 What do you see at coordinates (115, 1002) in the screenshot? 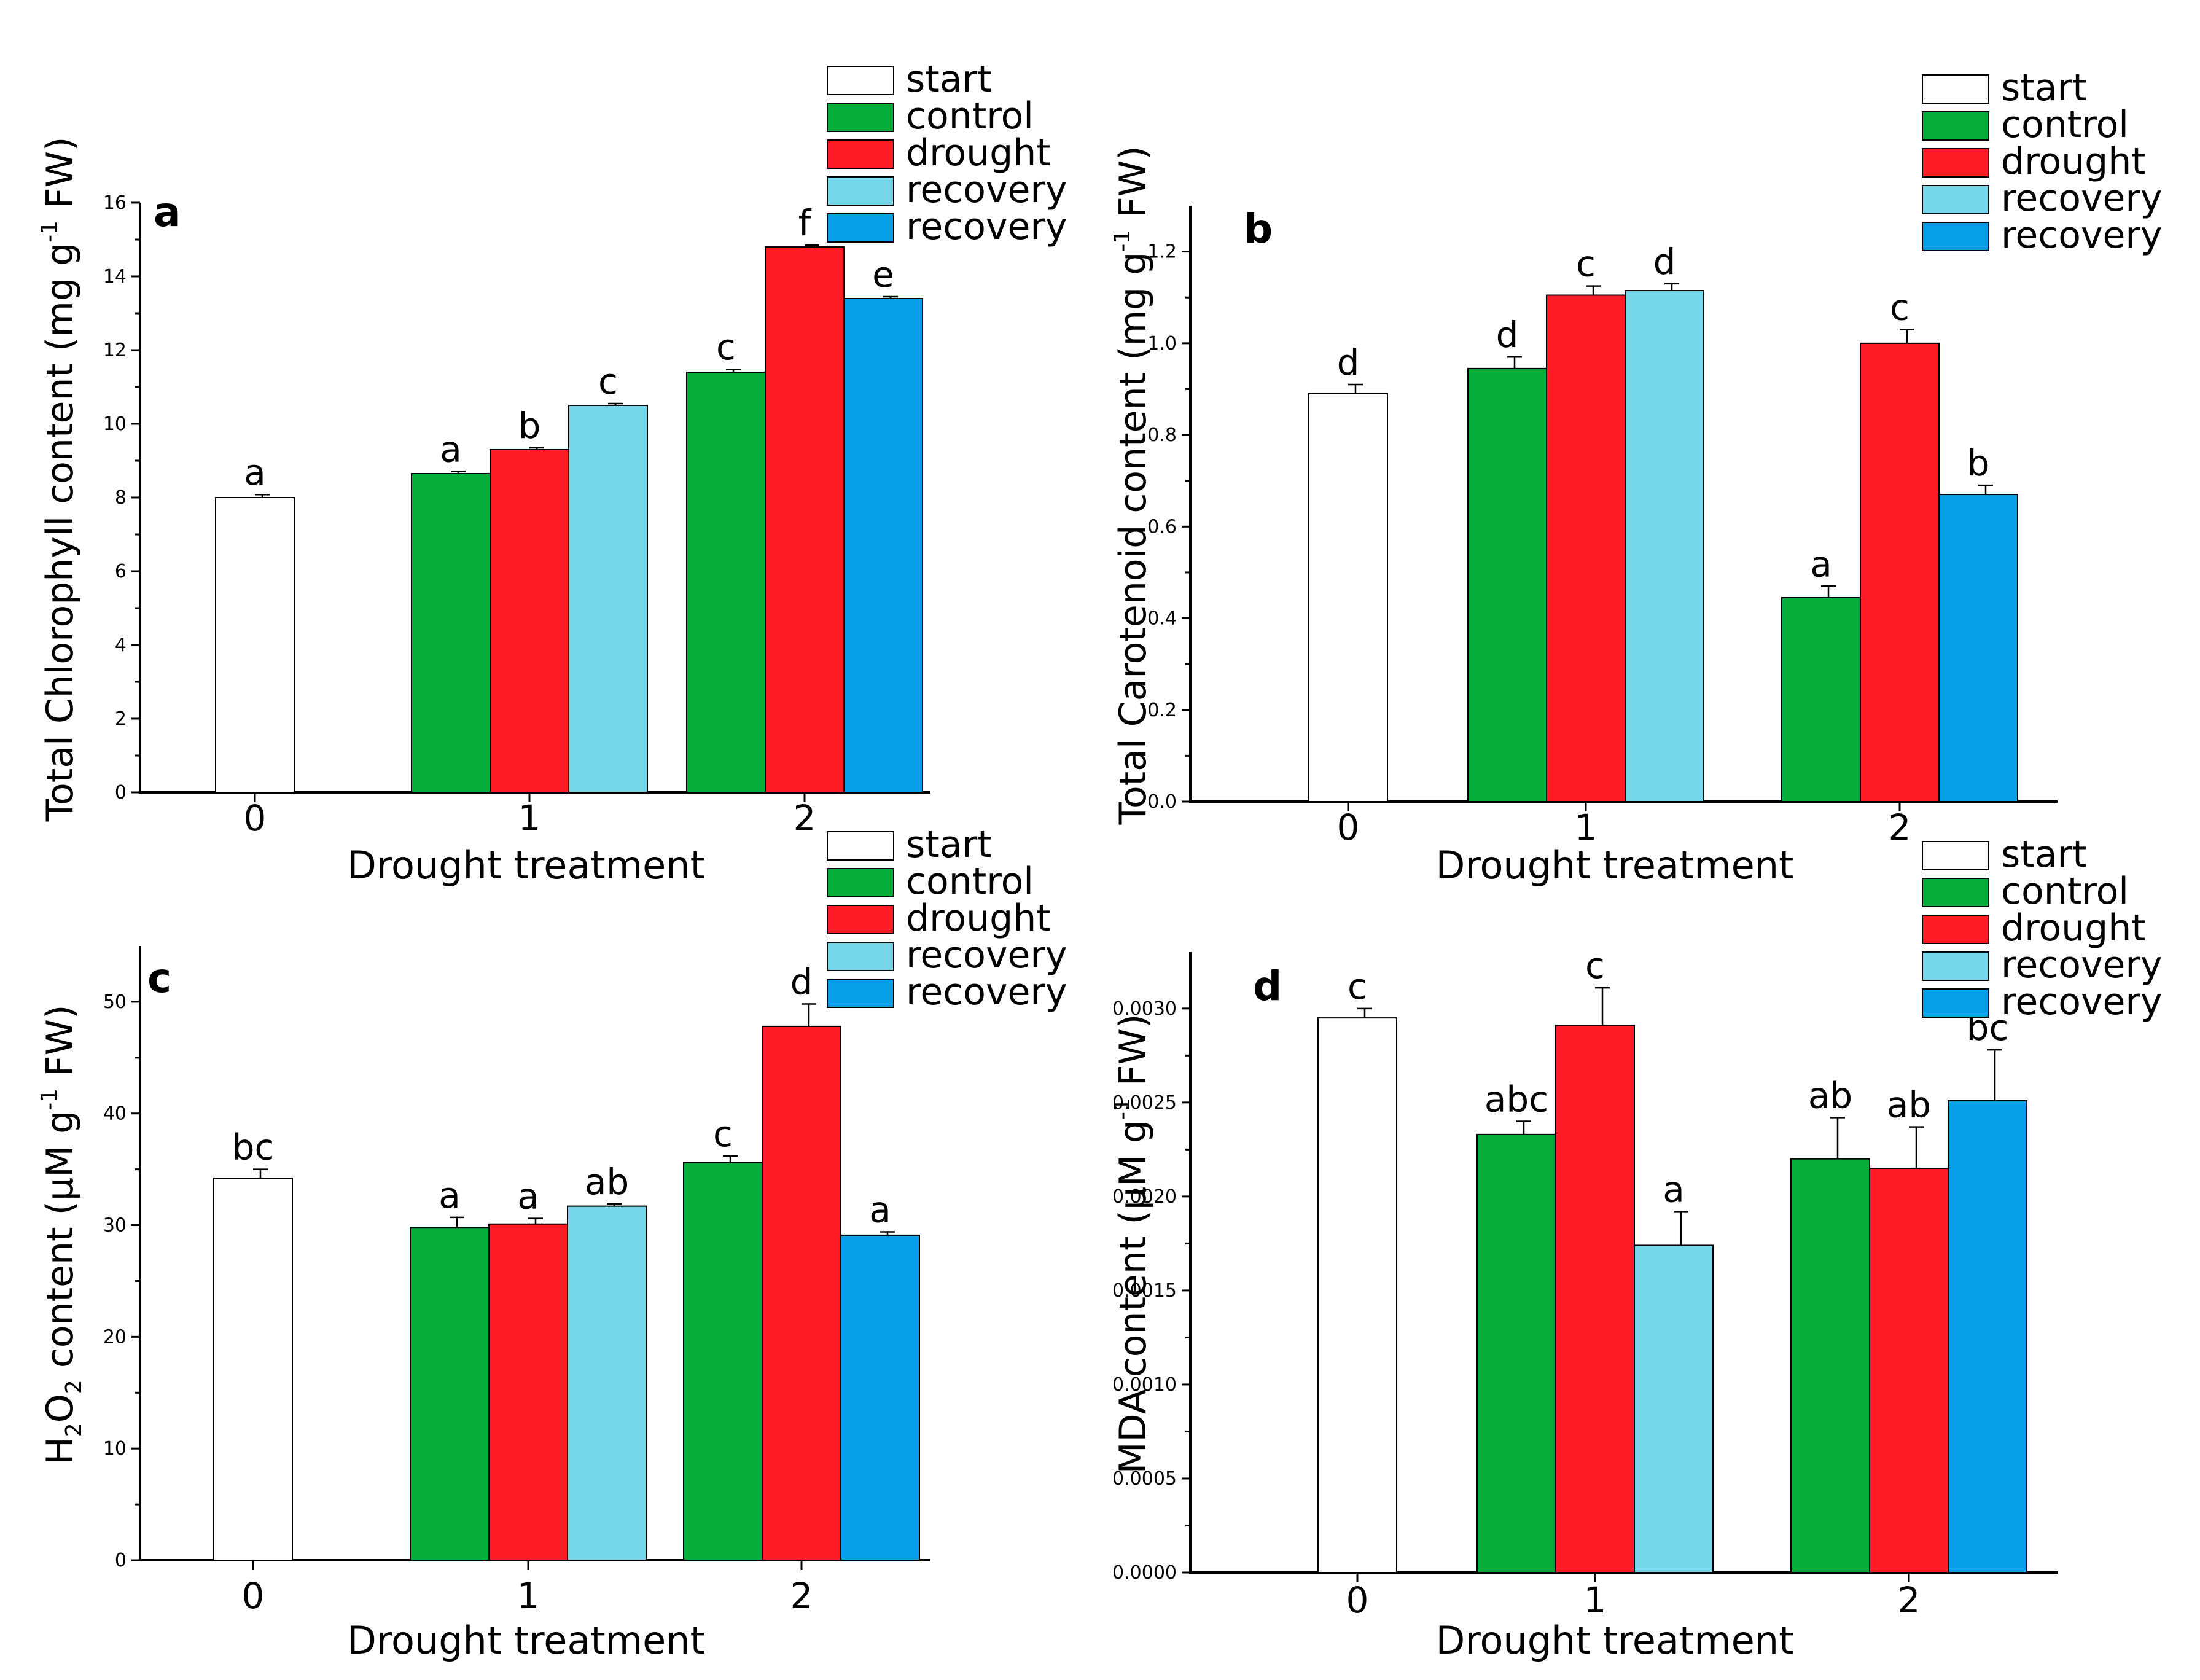
I see `y-tick-label: 50` at bounding box center [115, 1002].